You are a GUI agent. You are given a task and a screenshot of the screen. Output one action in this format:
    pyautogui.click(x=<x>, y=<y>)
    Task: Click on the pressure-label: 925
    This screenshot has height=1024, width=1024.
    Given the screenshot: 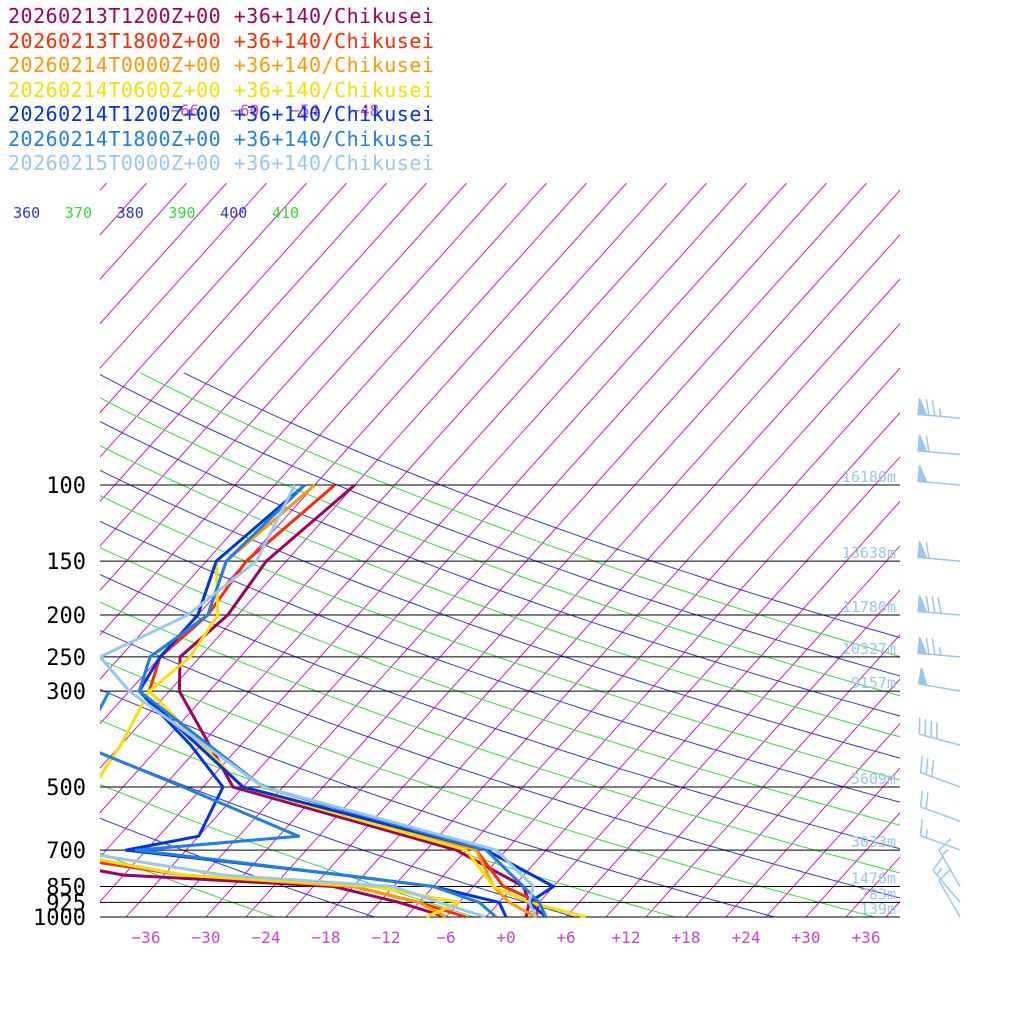 What is the action you would take?
    pyautogui.click(x=66, y=903)
    